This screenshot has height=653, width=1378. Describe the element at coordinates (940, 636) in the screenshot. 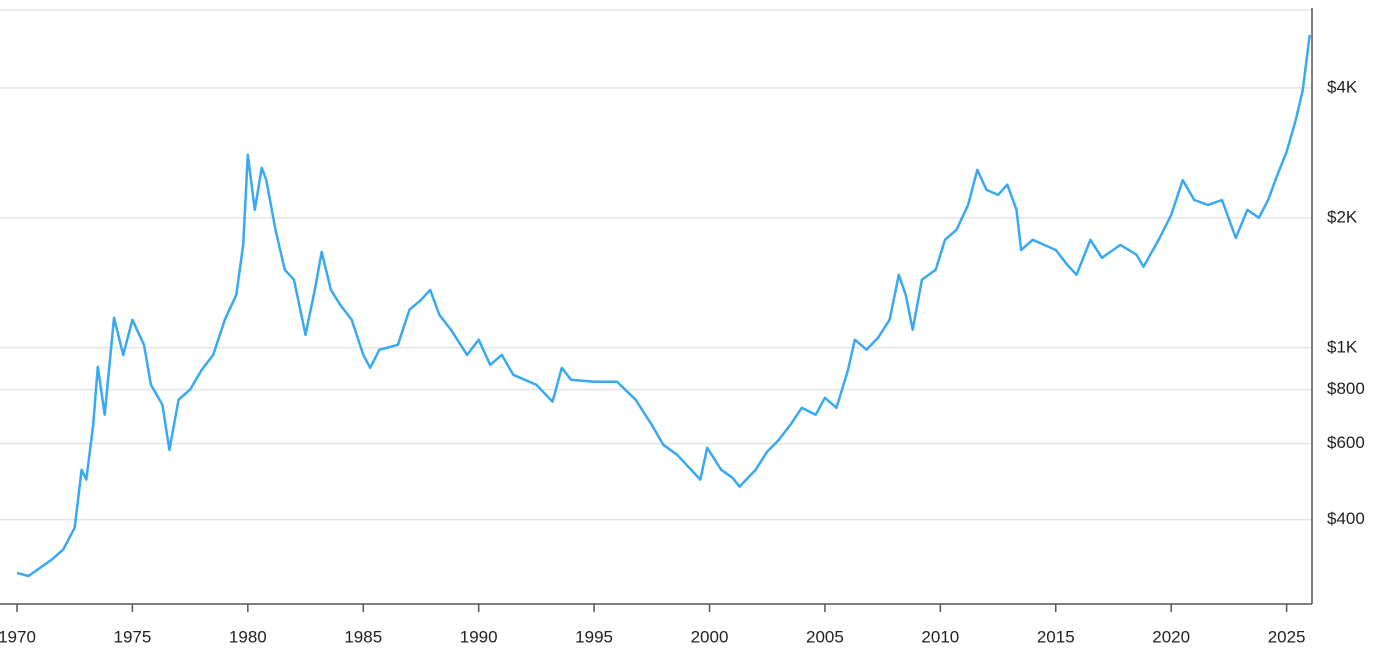

I see `x-tick-label: 2010` at that location.